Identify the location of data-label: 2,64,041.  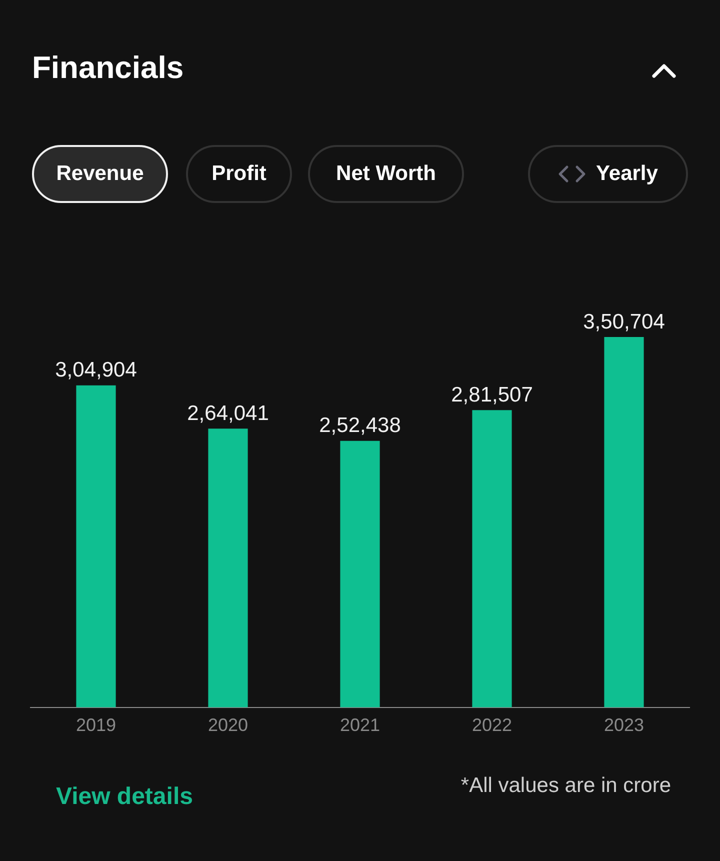
(228, 413).